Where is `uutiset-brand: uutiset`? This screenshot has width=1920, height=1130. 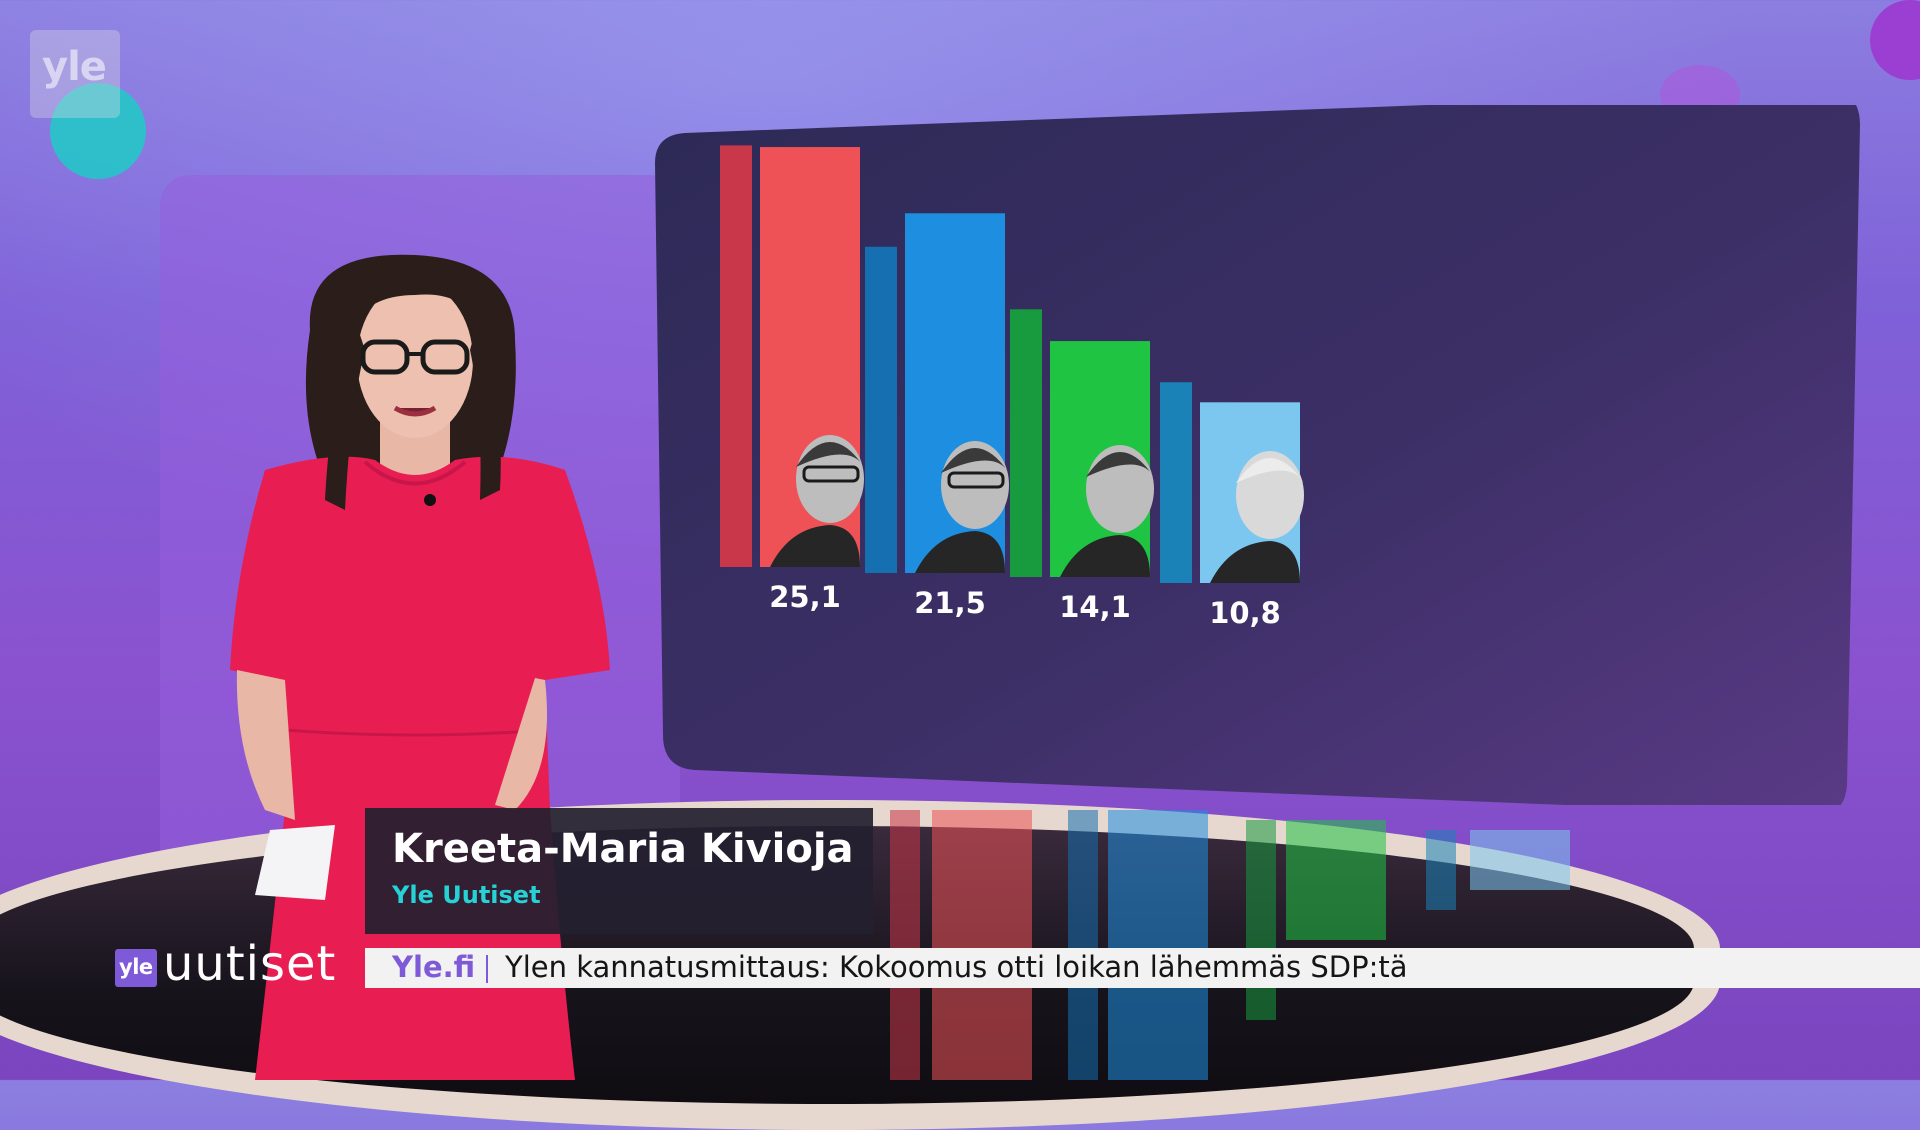
uutiset-brand: uutiset is located at coordinates (250, 964).